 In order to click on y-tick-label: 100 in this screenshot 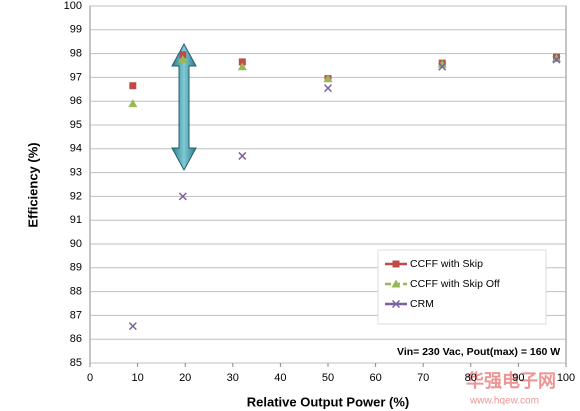, I will do `click(73, 6)`.